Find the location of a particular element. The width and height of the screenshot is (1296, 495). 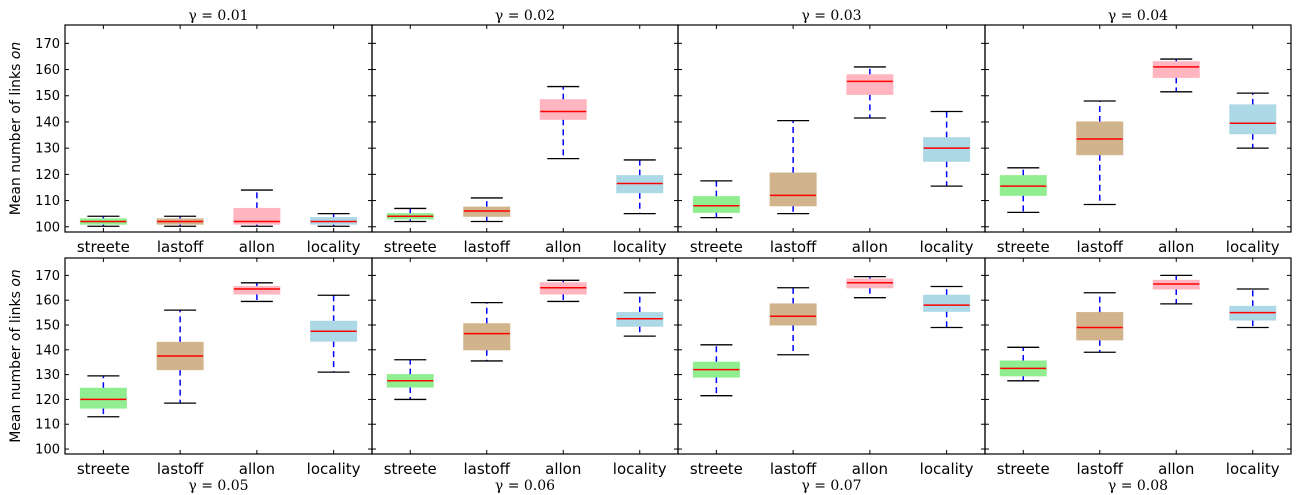

panel-title: γ = 0.06 is located at coordinates (525, 486).